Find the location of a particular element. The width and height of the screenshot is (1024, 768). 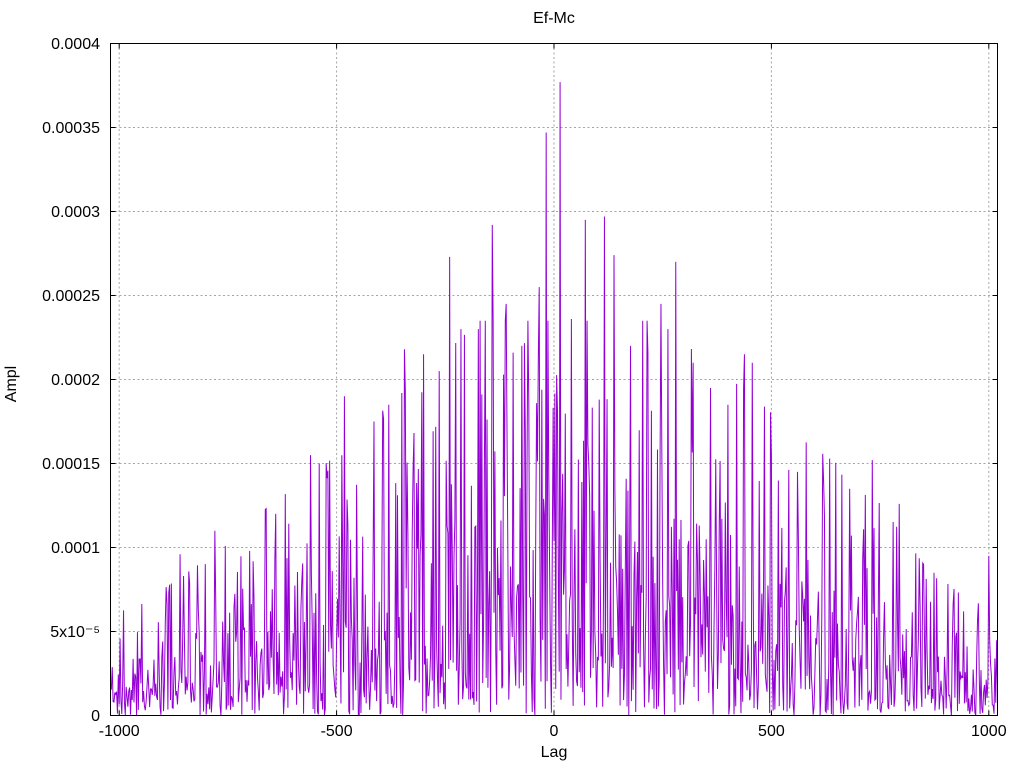

y-tick-label: 0.0003 is located at coordinates (75, 212).